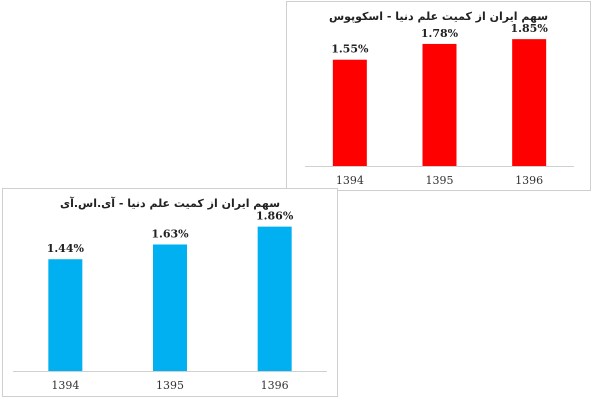 This screenshot has width=600, height=400. Describe the element at coordinates (438, 16) in the screenshot. I see `chart-title: سهم ایران از کمیت علم دنیا - اسکوپوس` at that location.